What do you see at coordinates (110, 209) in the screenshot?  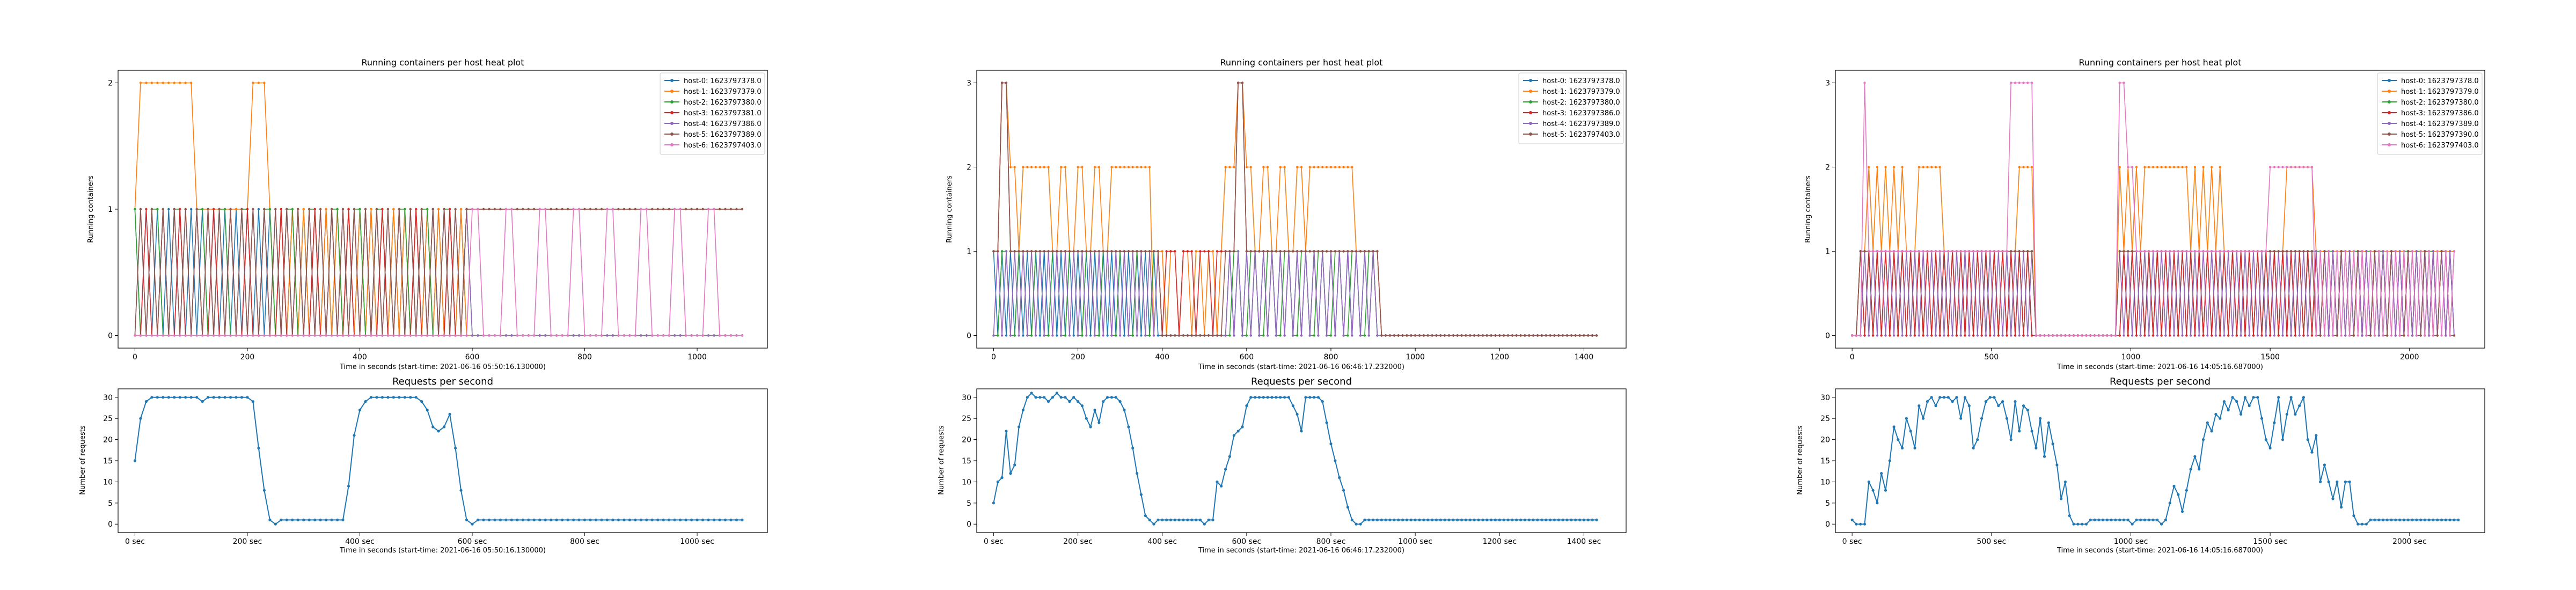 I see `chart-1-ytick-label: 1` at bounding box center [110, 209].